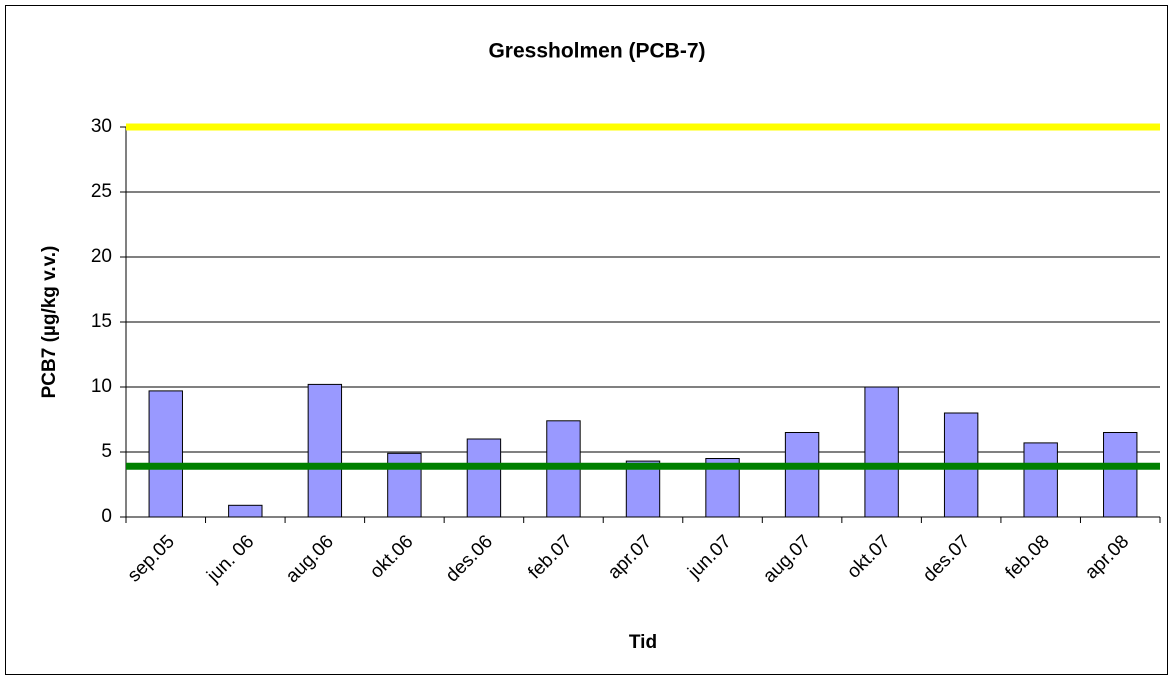  Describe the element at coordinates (643, 642) in the screenshot. I see `x-axis-label: Tid` at that location.